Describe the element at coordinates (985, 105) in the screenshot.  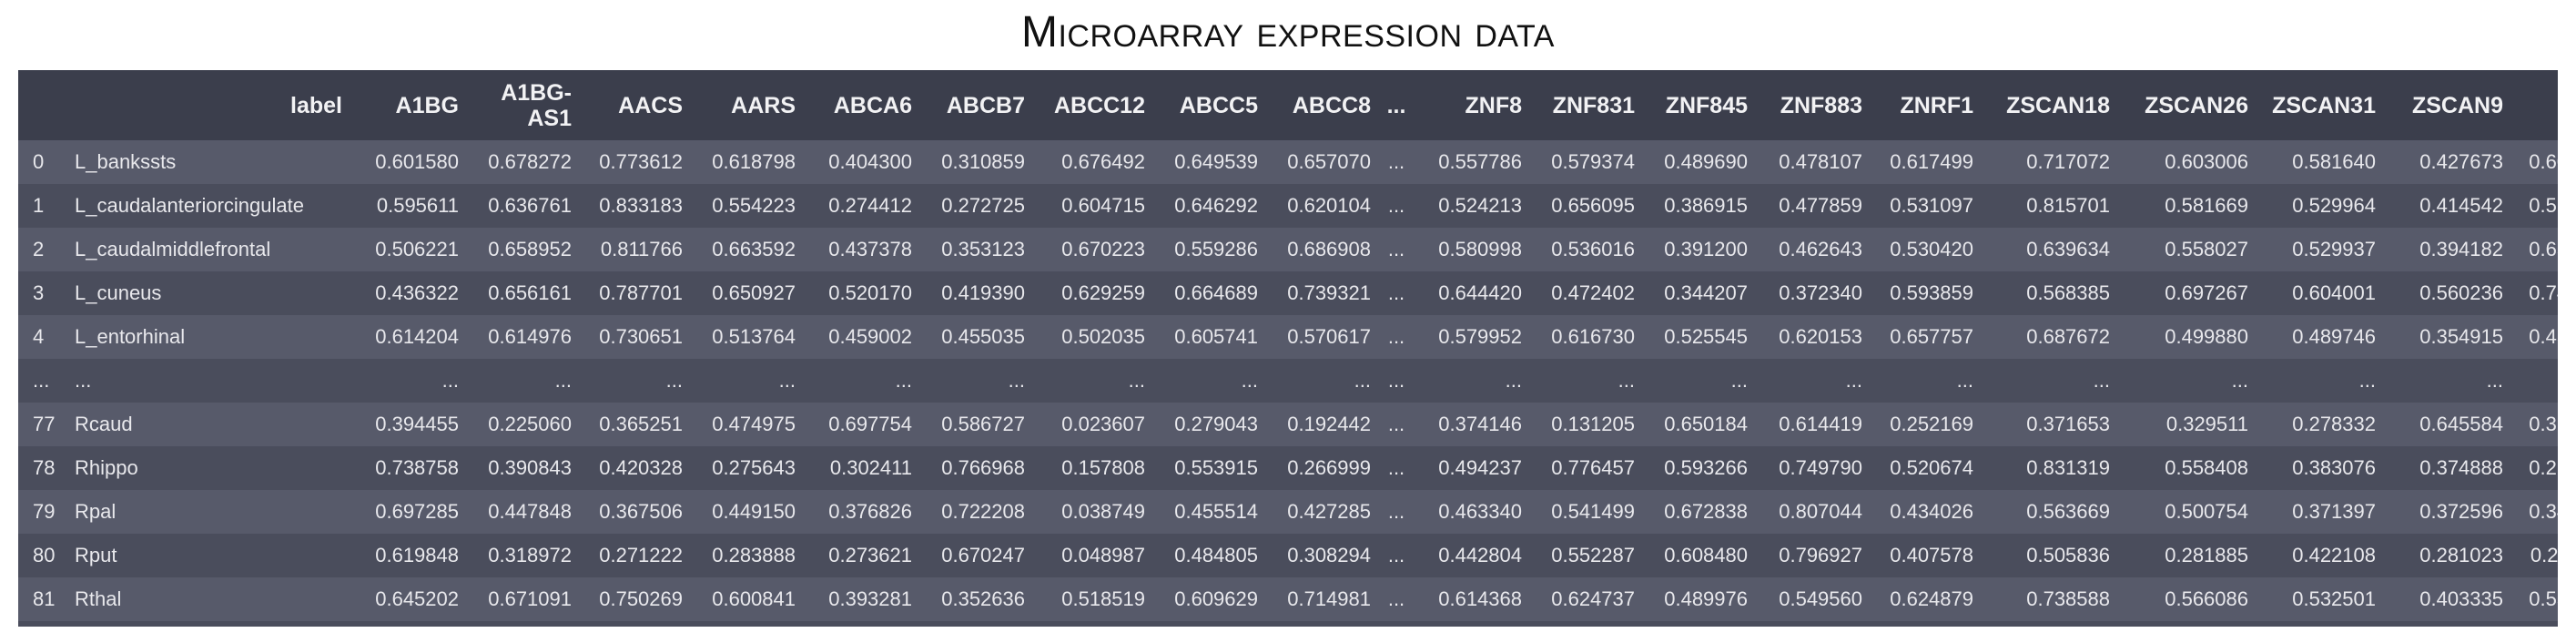
I see `column-header: ABCB7` at that location.